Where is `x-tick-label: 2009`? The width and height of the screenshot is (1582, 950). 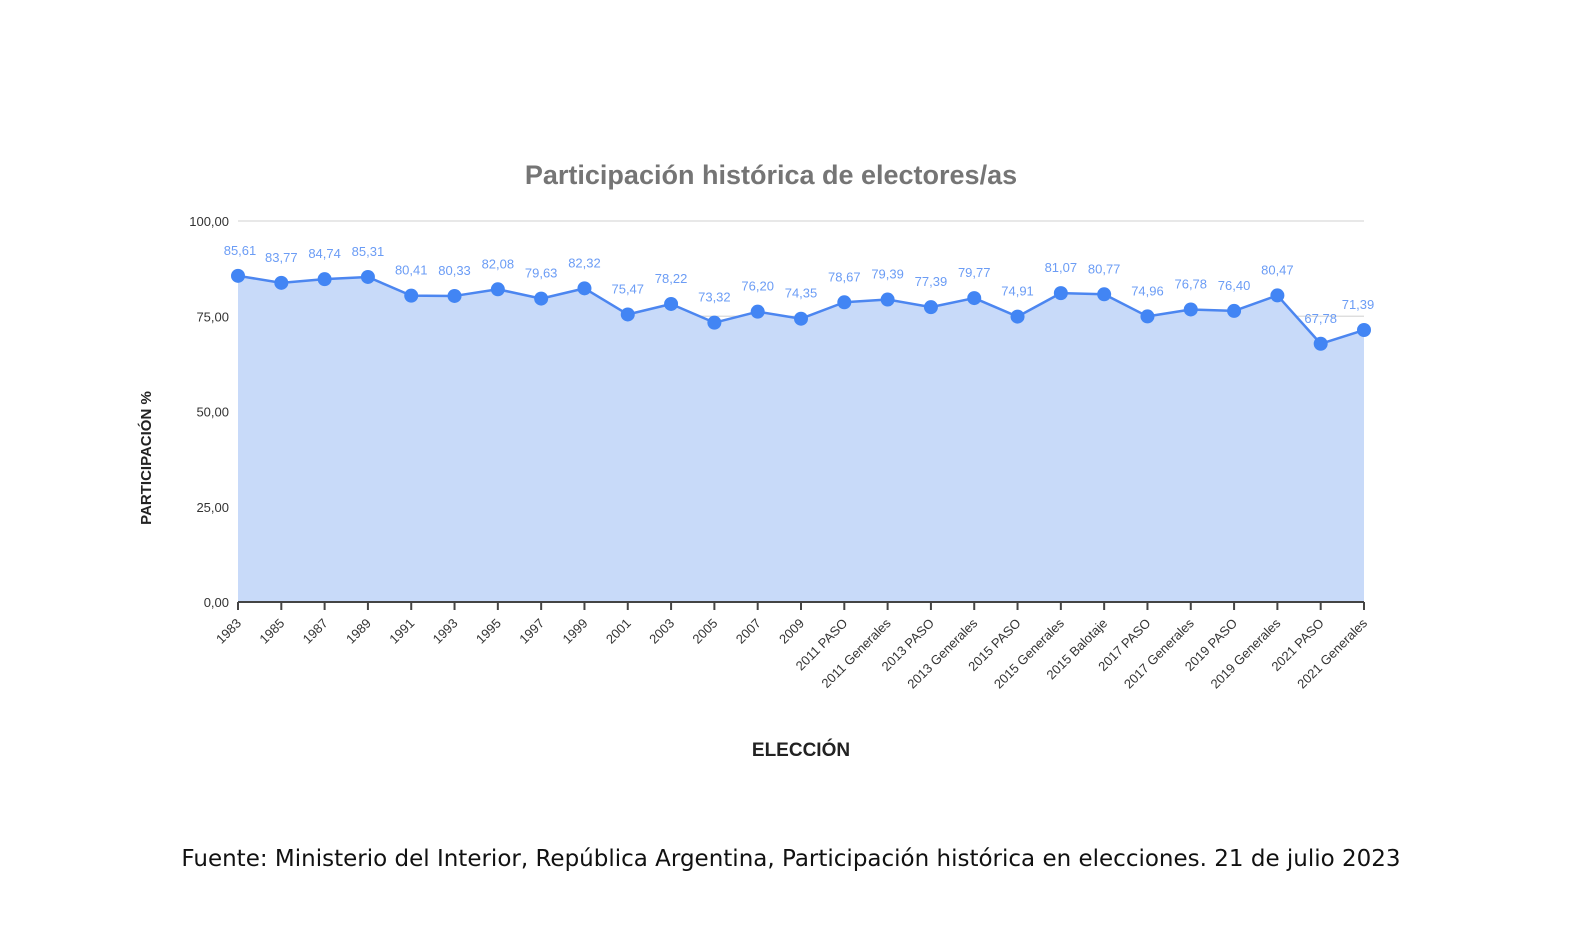
x-tick-label: 2009 is located at coordinates (791, 631).